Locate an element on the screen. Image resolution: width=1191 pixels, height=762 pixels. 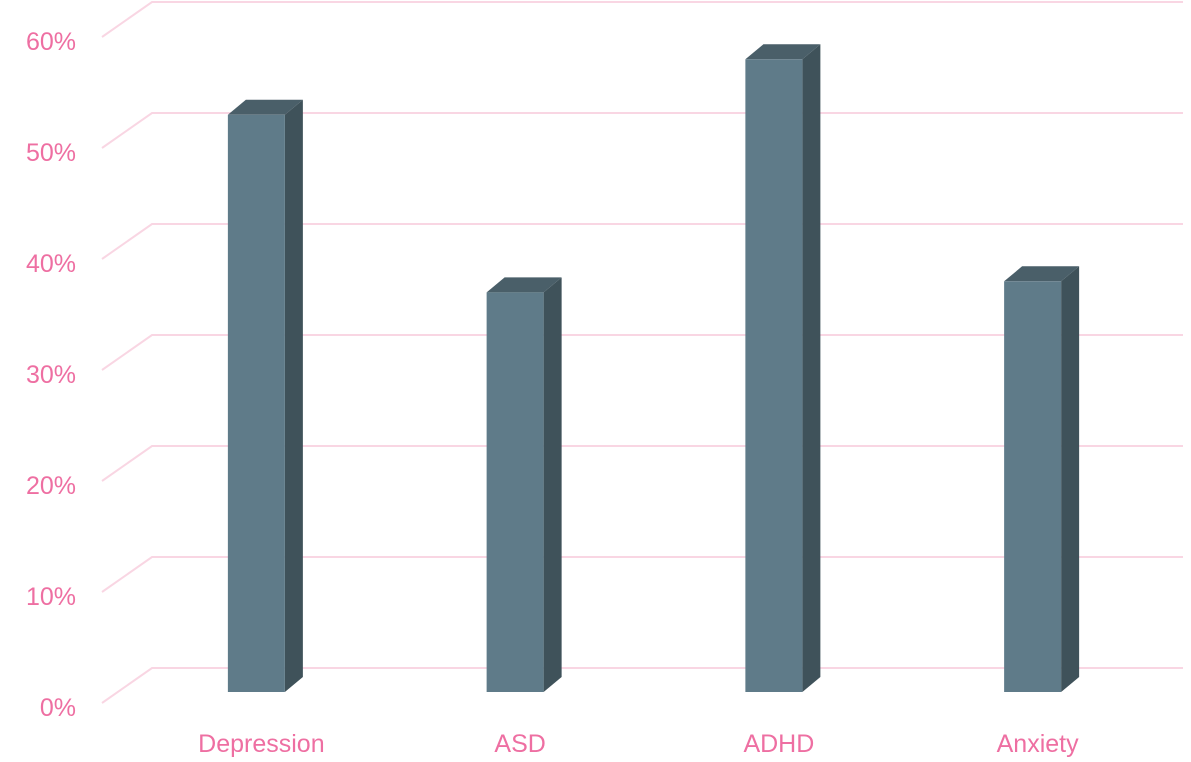
x-category-label: ASD is located at coordinates (519, 744).